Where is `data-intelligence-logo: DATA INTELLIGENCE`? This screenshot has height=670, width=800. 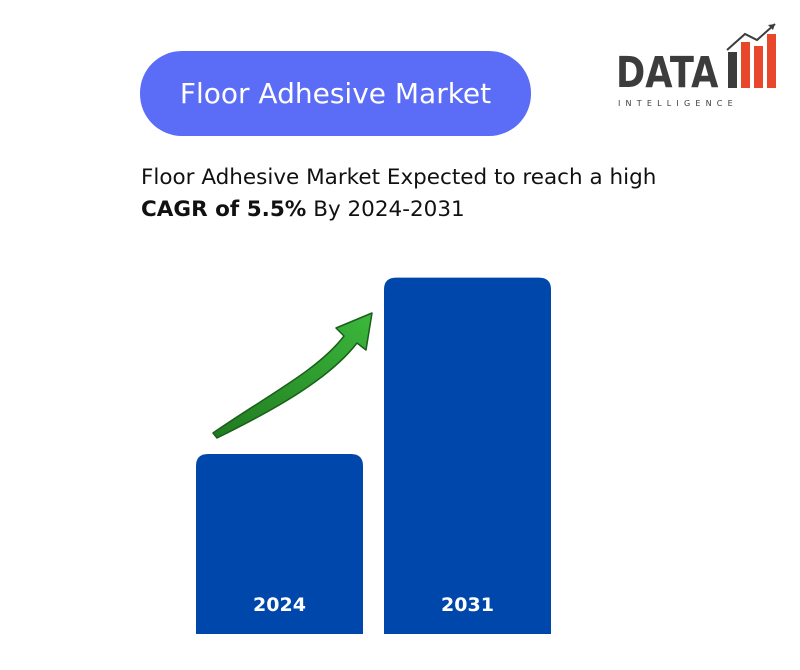 data-intelligence-logo: DATA INTELLIGENCE is located at coordinates (697, 67).